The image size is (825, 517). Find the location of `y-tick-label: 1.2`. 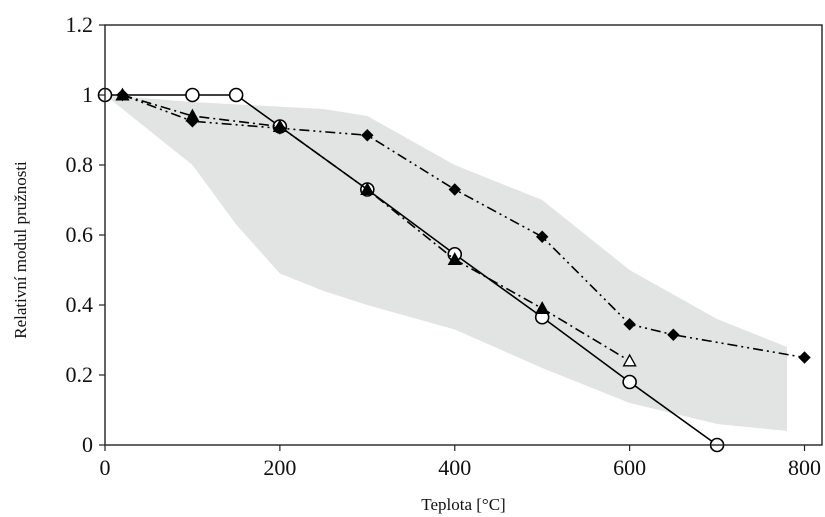

y-tick-label: 1.2 is located at coordinates (80, 24).